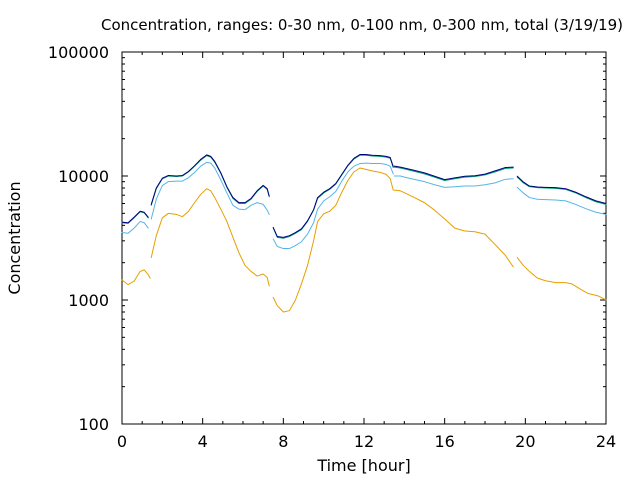  What do you see at coordinates (606, 441) in the screenshot?
I see `x-tick-label: 24` at bounding box center [606, 441].